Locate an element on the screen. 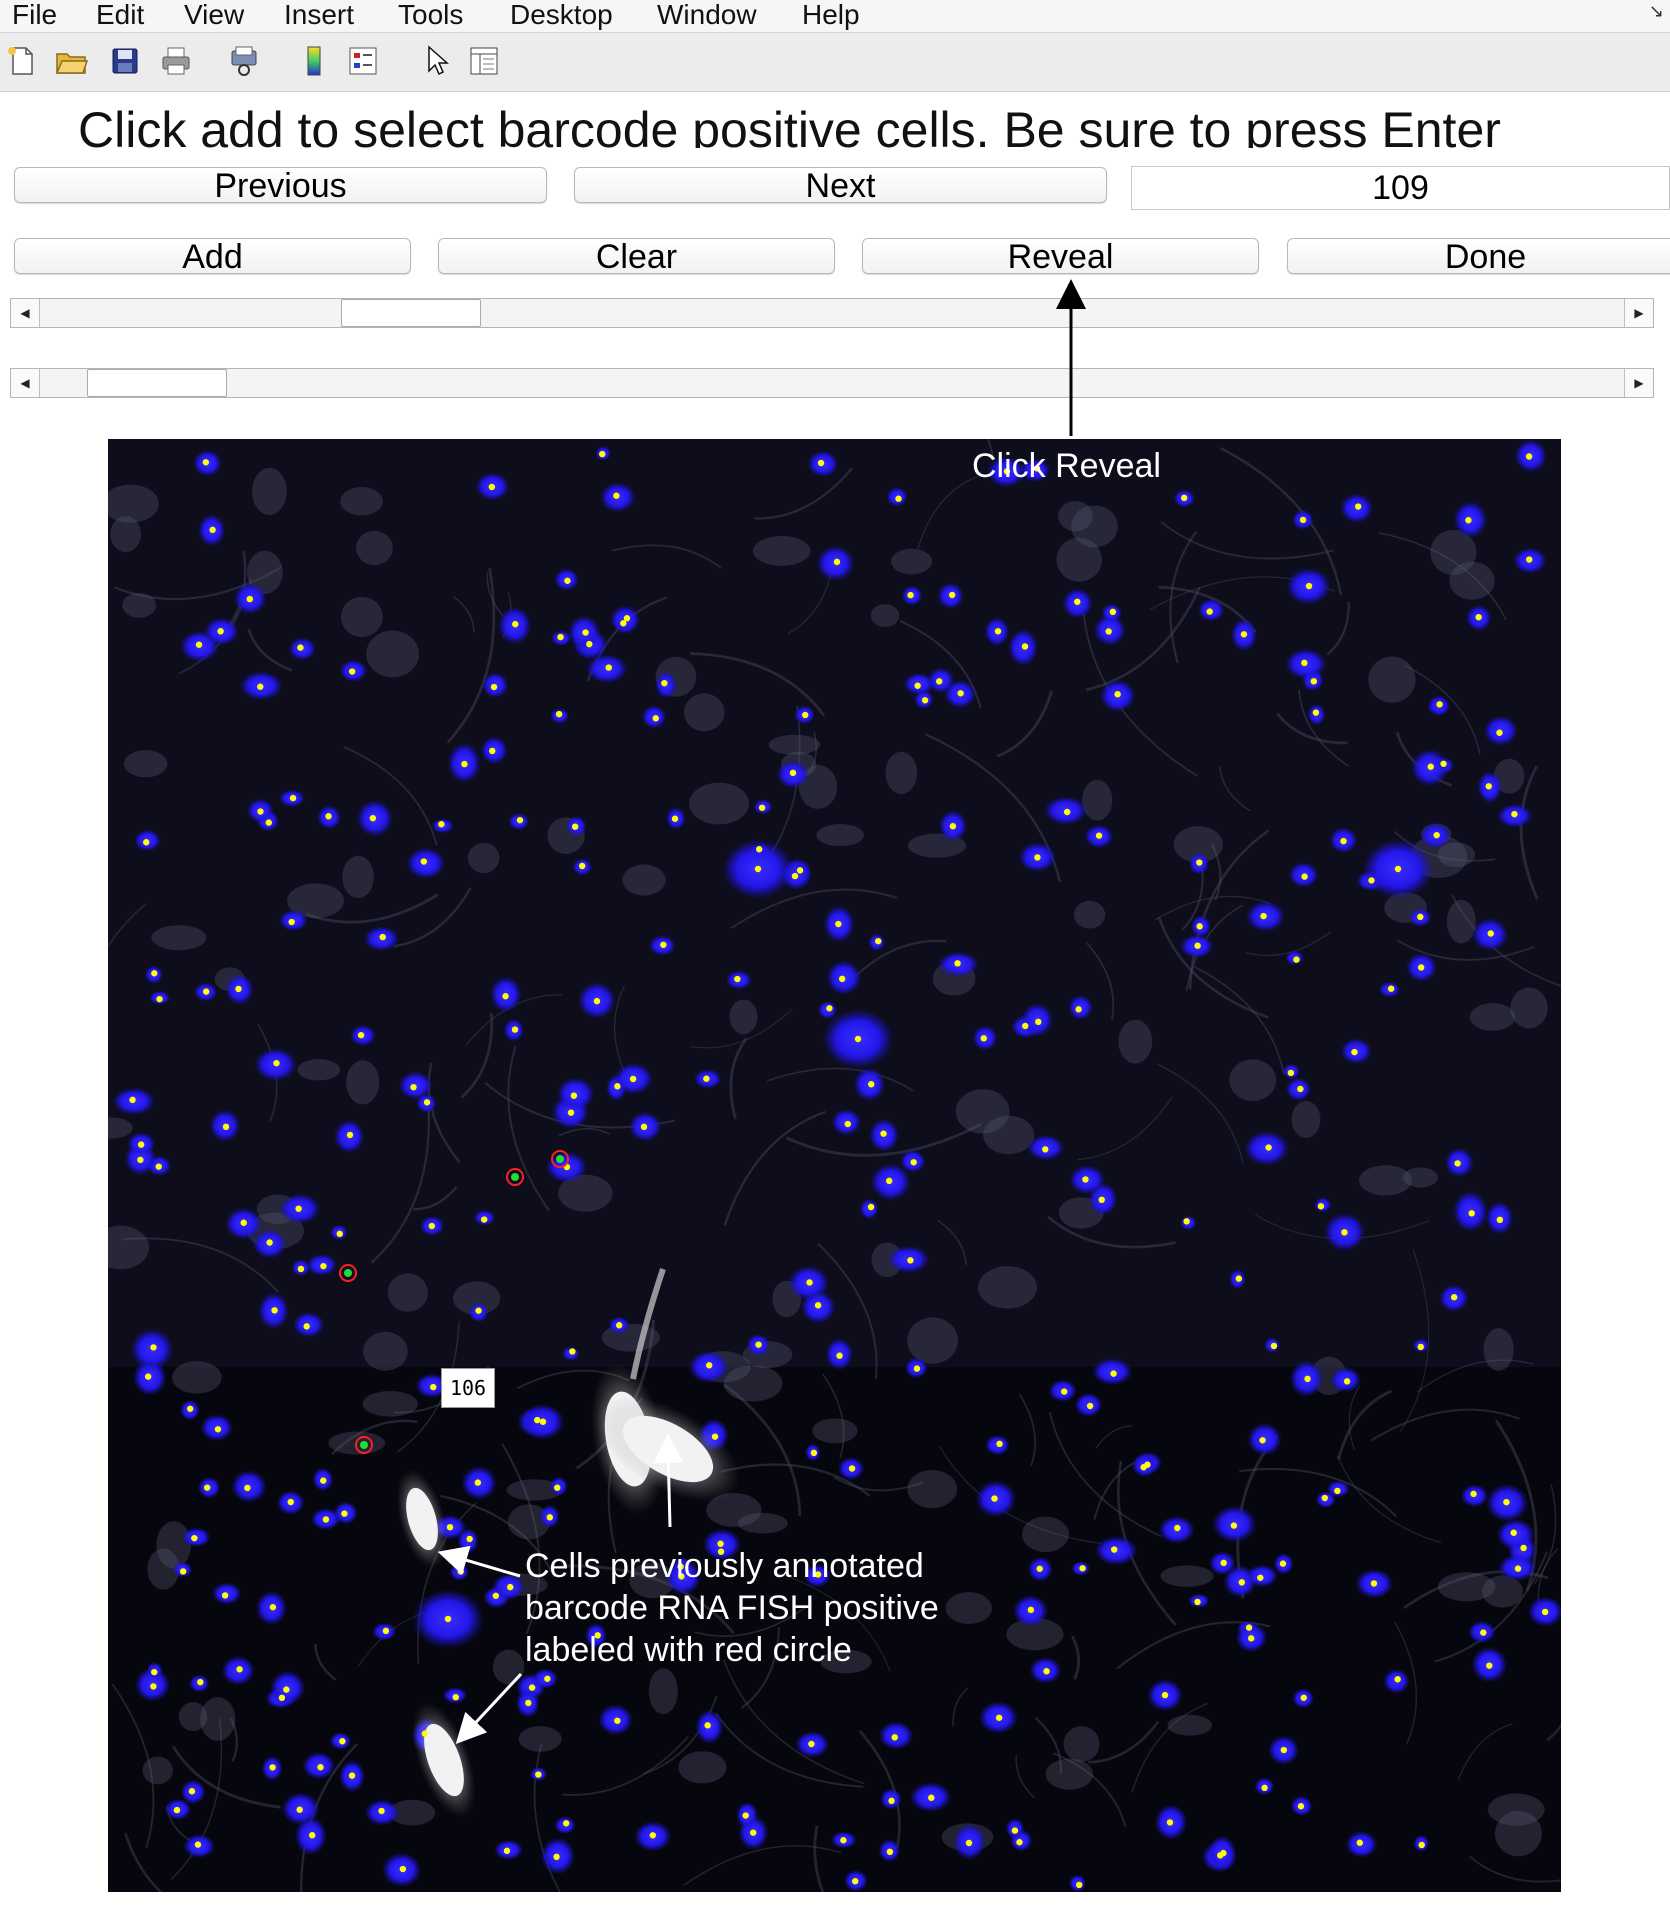  menu-edit: Edit is located at coordinates (120, 15).